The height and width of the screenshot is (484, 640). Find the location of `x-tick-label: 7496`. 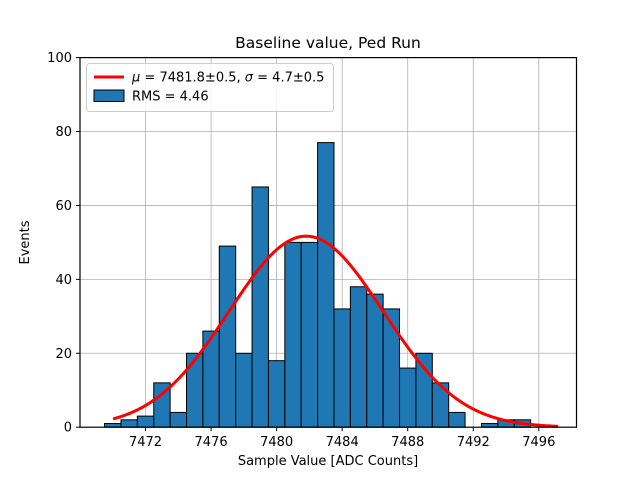

x-tick-label: 7496 is located at coordinates (538, 442).